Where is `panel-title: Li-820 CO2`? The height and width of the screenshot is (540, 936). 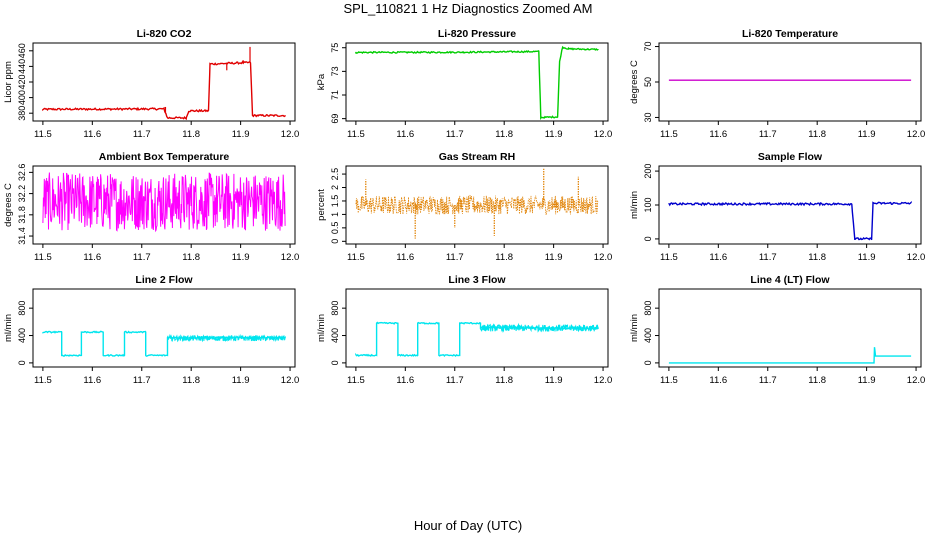 panel-title: Li-820 CO2 is located at coordinates (164, 34).